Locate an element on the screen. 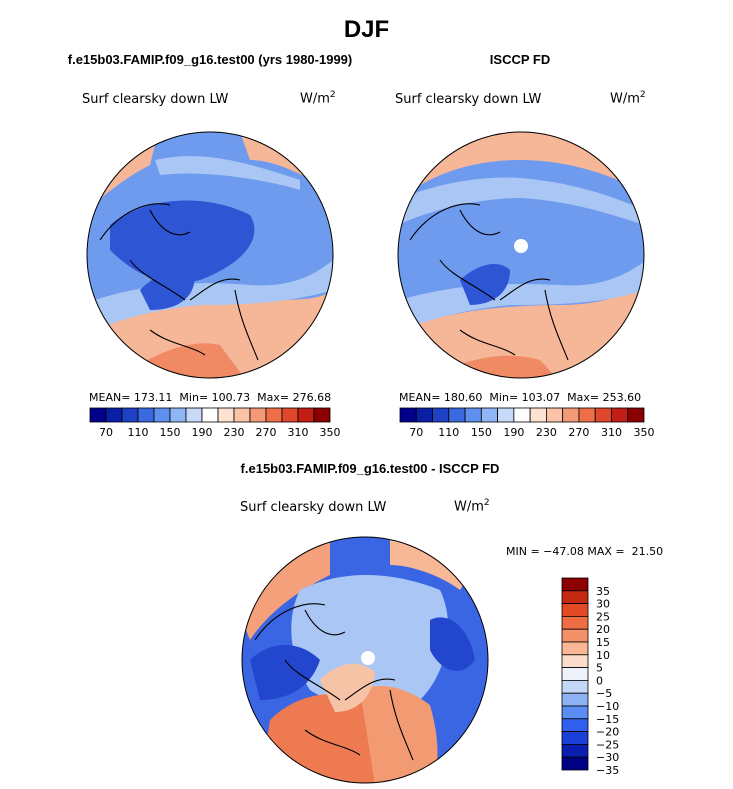  panel2-units: W/m2 is located at coordinates (628, 98).